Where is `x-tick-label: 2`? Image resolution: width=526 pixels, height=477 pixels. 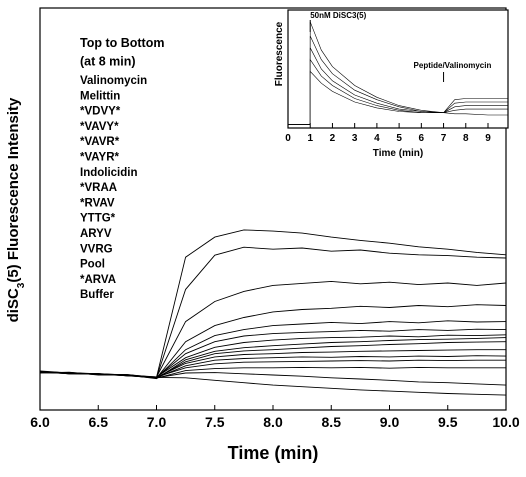
x-tick-label: 2 is located at coordinates (333, 138).